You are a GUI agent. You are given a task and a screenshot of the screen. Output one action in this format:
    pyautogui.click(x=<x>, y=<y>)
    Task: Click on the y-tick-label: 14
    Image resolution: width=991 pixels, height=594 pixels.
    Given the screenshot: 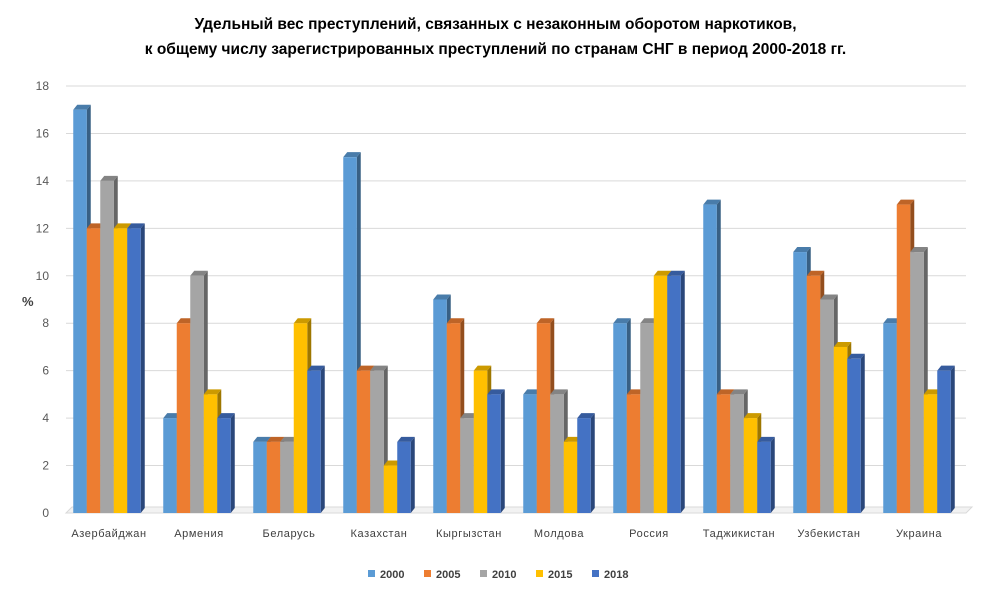 What is the action you would take?
    pyautogui.click(x=43, y=181)
    